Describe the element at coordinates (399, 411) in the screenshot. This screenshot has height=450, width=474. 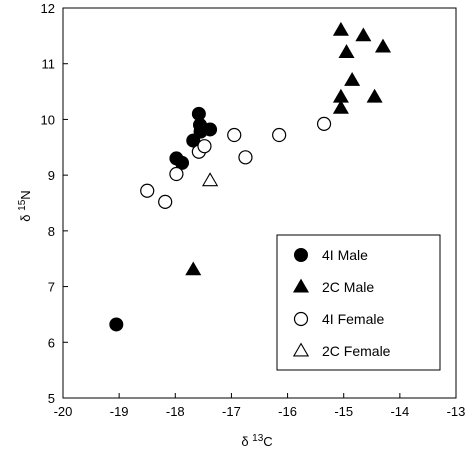
I see `x-tick-label: -14` at that location.